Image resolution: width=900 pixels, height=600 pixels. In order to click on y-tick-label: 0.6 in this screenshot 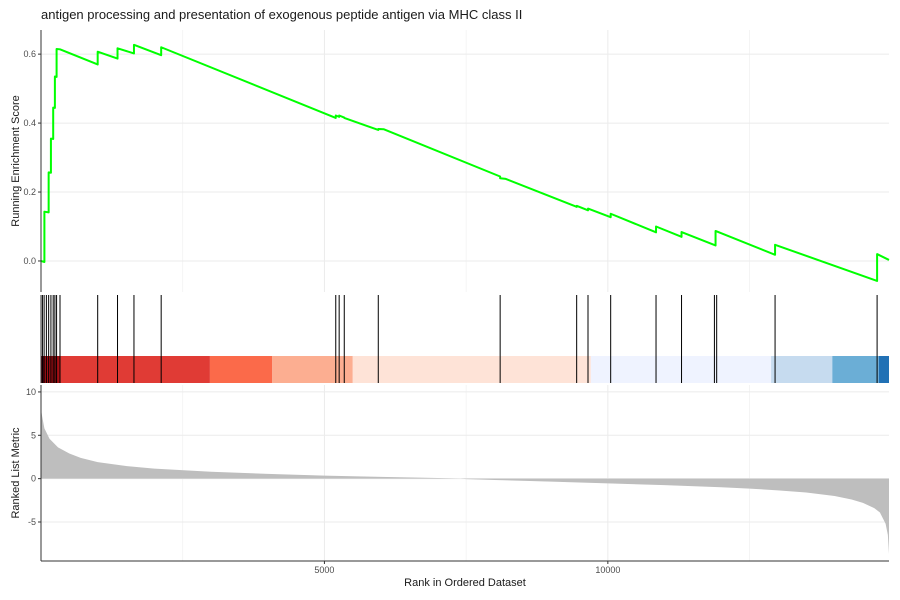, I will do `click(29, 54)`.